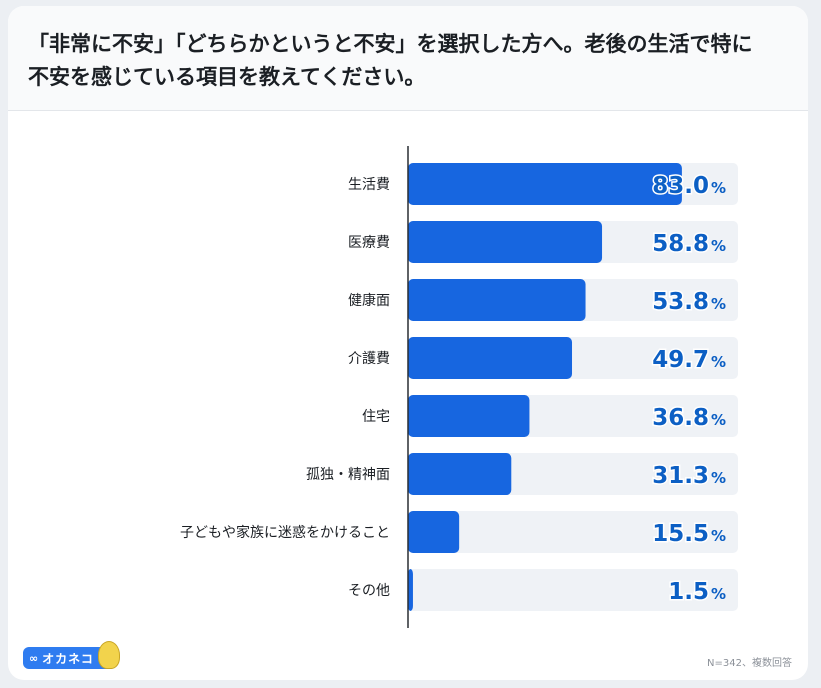  I want to click on value-label: 31.3%, so click(689, 476).